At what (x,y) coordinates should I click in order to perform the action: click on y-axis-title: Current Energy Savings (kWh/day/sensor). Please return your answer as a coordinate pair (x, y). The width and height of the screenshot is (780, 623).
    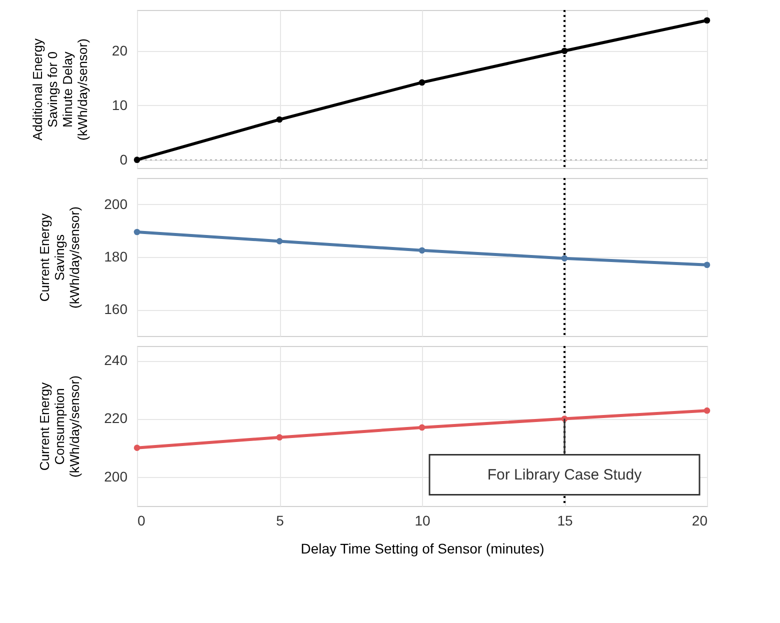
    Looking at the image, I should click on (59, 257).